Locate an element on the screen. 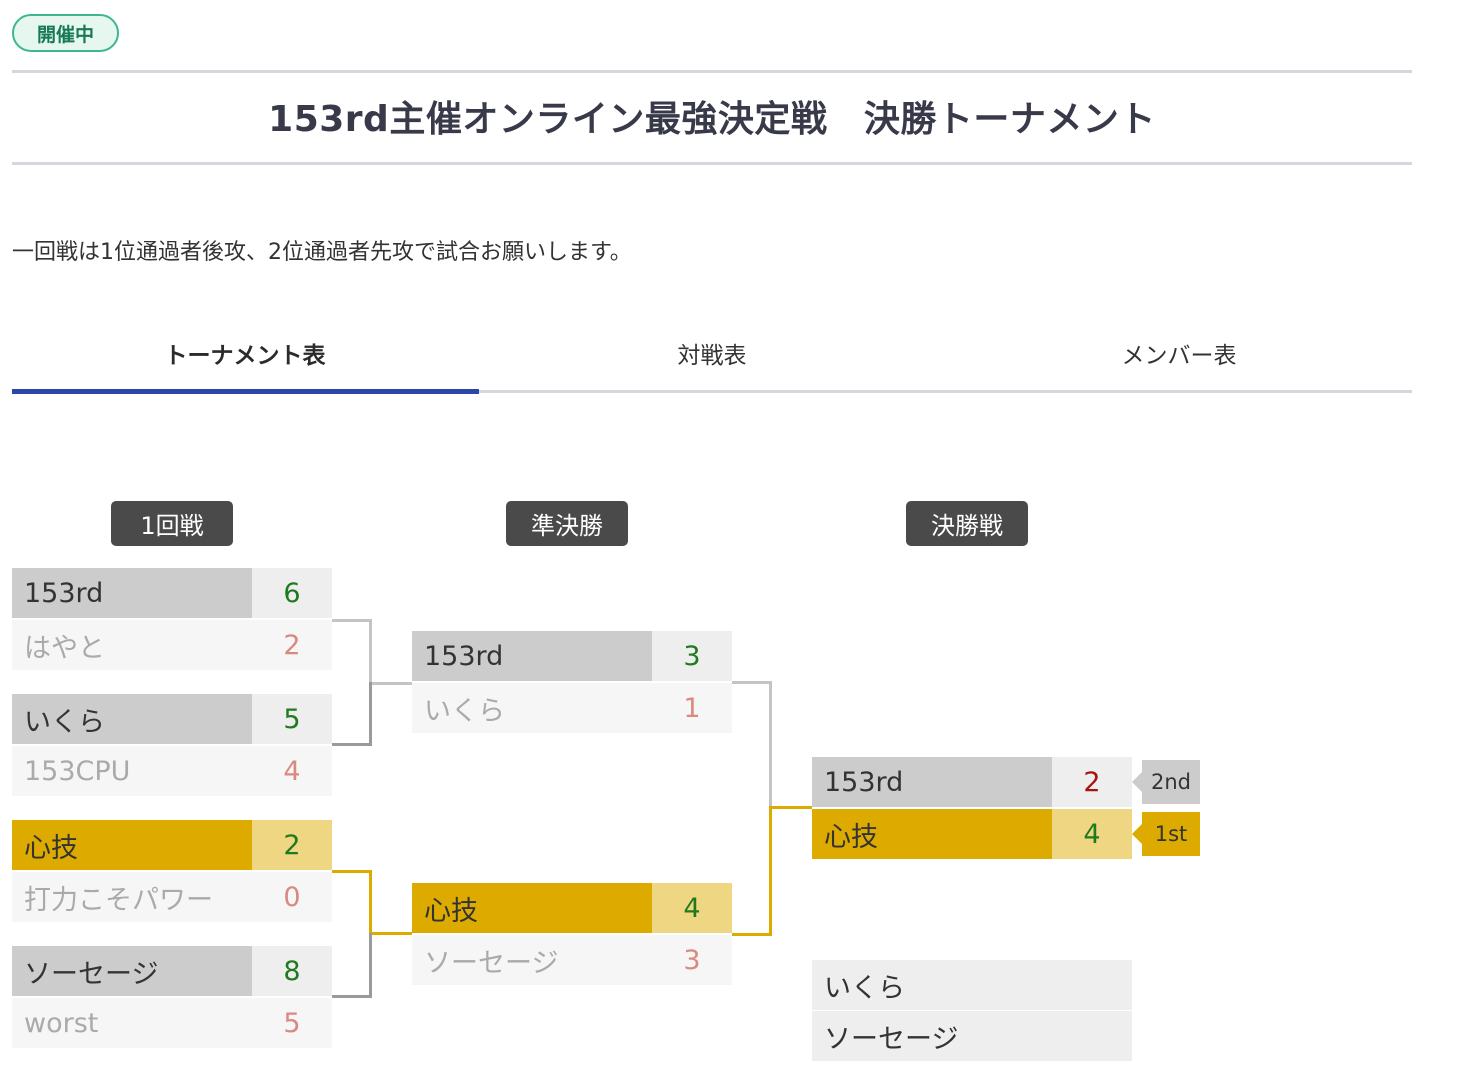 The width and height of the screenshot is (1465, 1076). final-top: 153rd 2 is located at coordinates (972, 782).